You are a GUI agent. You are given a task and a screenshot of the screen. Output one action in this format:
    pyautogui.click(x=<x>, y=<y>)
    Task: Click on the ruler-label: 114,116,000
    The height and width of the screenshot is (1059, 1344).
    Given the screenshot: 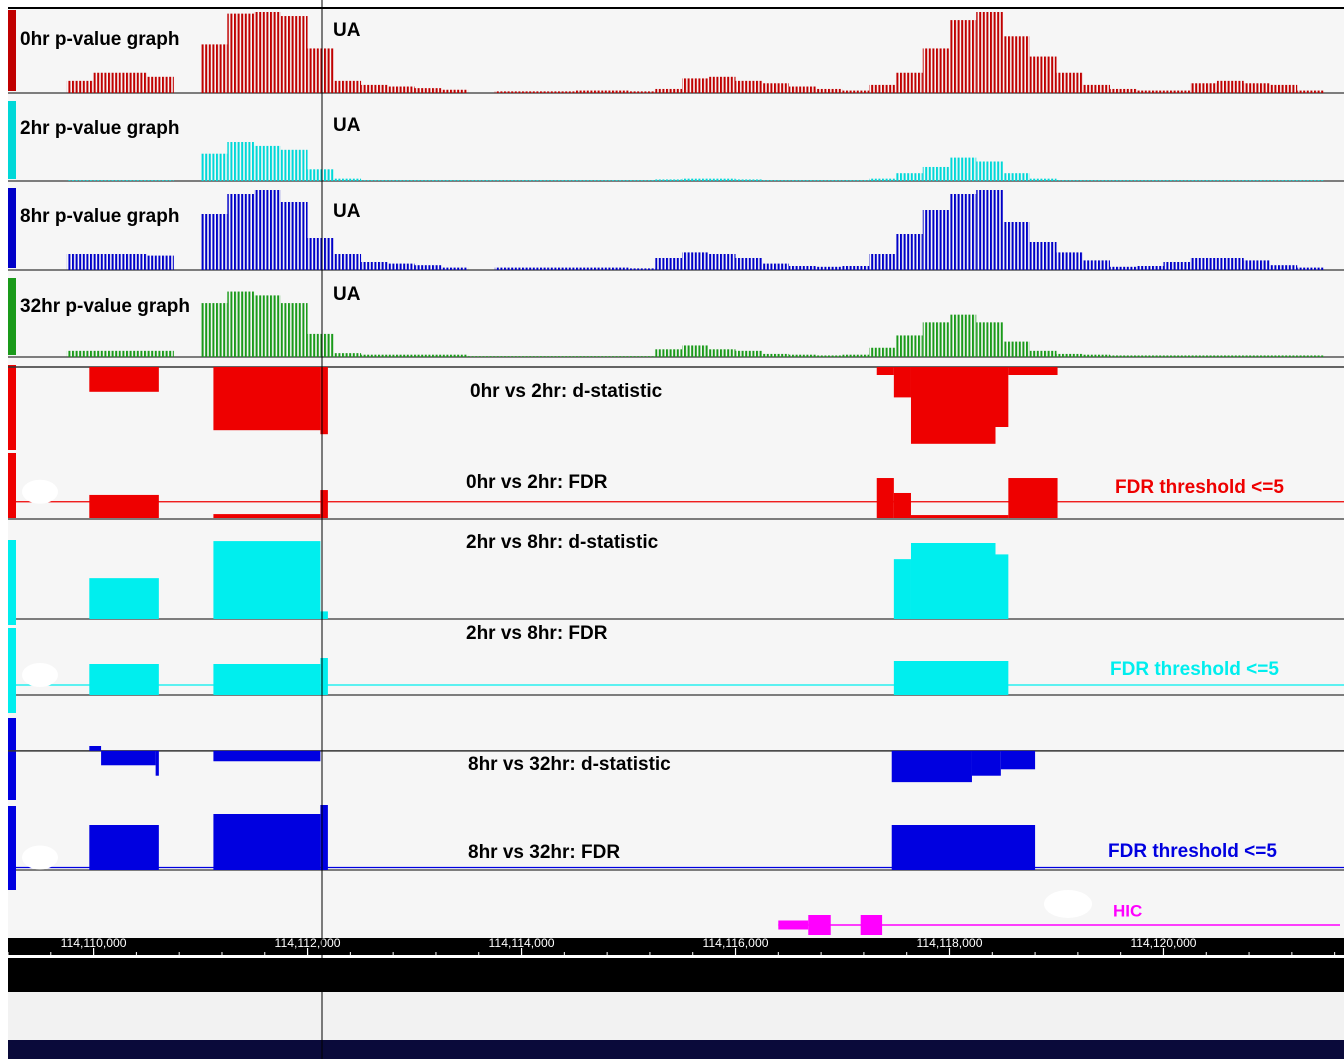 What is the action you would take?
    pyautogui.click(x=736, y=943)
    